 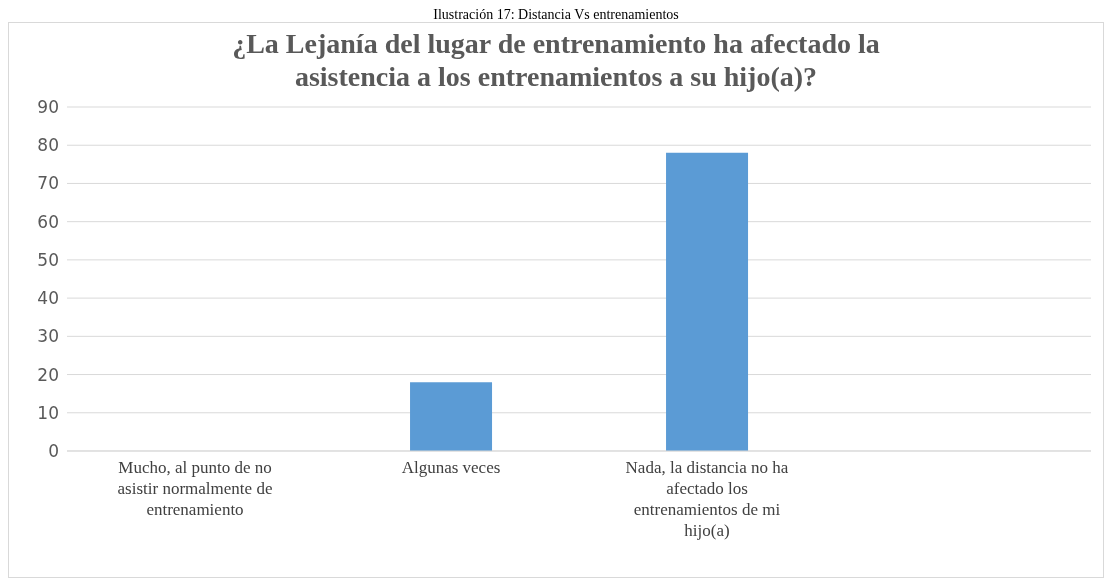 What do you see at coordinates (48, 183) in the screenshot?
I see `y-tick-label: 70` at bounding box center [48, 183].